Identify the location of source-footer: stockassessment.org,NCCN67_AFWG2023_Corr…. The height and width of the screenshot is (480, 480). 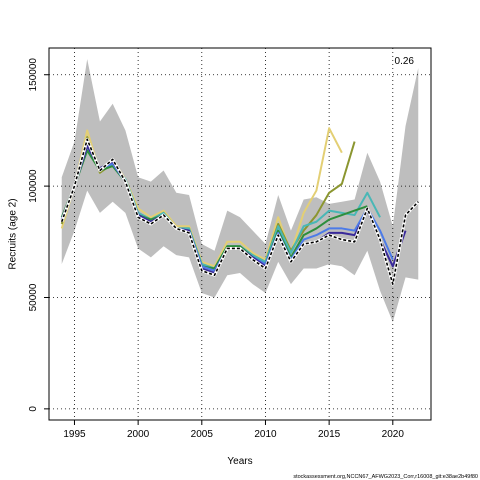
(385, 477).